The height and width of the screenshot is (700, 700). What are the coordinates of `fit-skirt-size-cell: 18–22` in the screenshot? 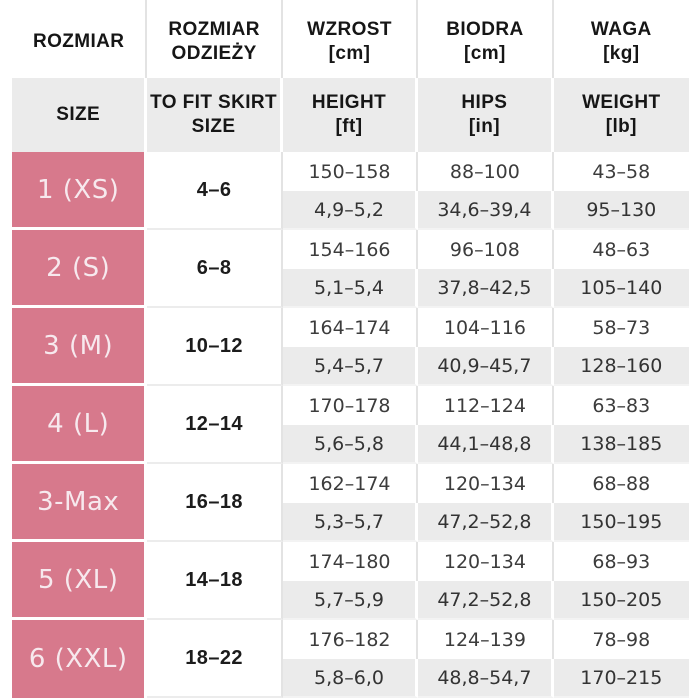 It's located at (215, 659).